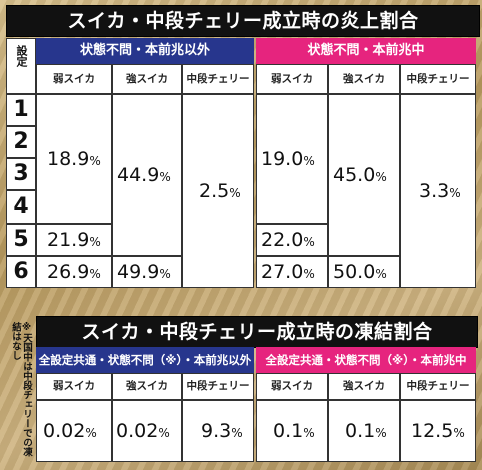 This screenshot has width=482, height=470. What do you see at coordinates (354, 175) in the screenshot?
I see `value: 45.0` at bounding box center [354, 175].